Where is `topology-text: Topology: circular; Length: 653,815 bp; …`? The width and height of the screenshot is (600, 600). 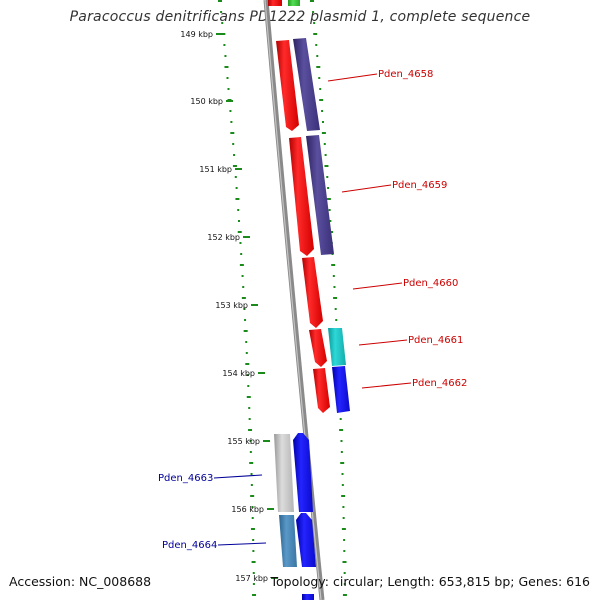
topology-text: Topology: circular; Length: 653,815 bp; … is located at coordinates (430, 581).